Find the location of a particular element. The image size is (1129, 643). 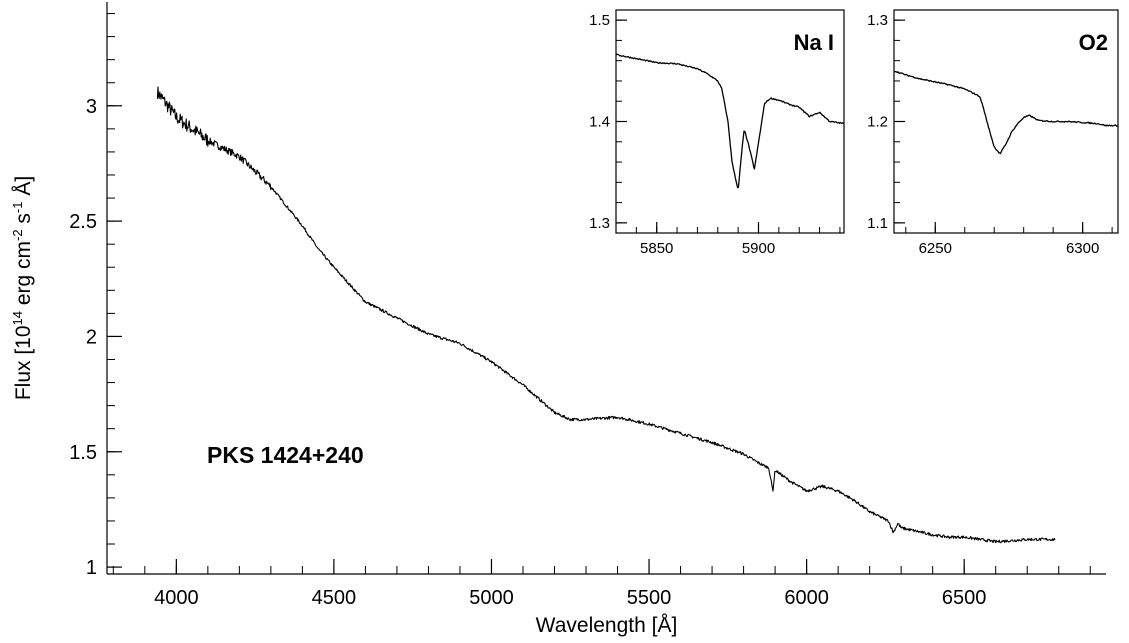

main-x-tick-label: 6500 is located at coordinates (964, 598).